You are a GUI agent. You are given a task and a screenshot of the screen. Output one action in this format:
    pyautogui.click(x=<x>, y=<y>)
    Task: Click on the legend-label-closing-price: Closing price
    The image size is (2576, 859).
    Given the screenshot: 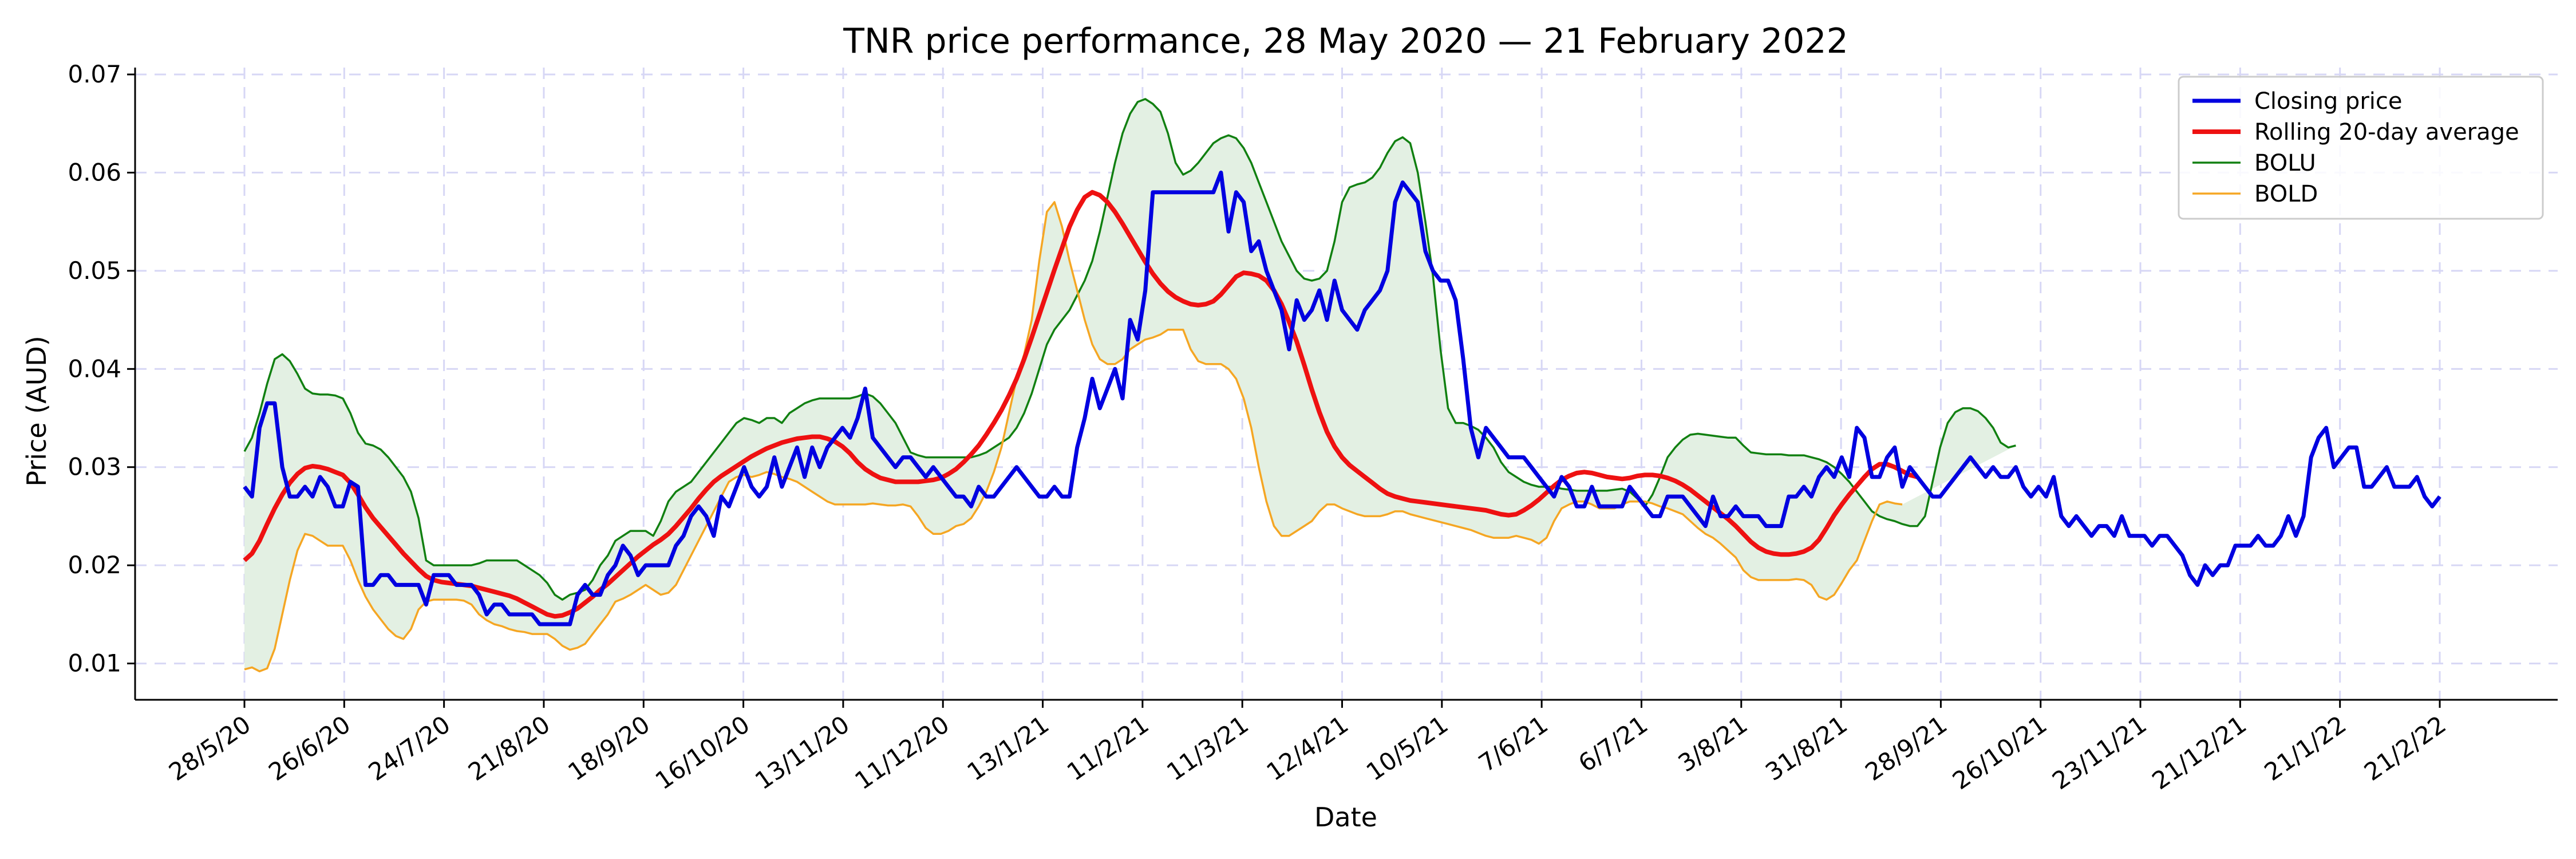 What is the action you would take?
    pyautogui.click(x=2328, y=102)
    